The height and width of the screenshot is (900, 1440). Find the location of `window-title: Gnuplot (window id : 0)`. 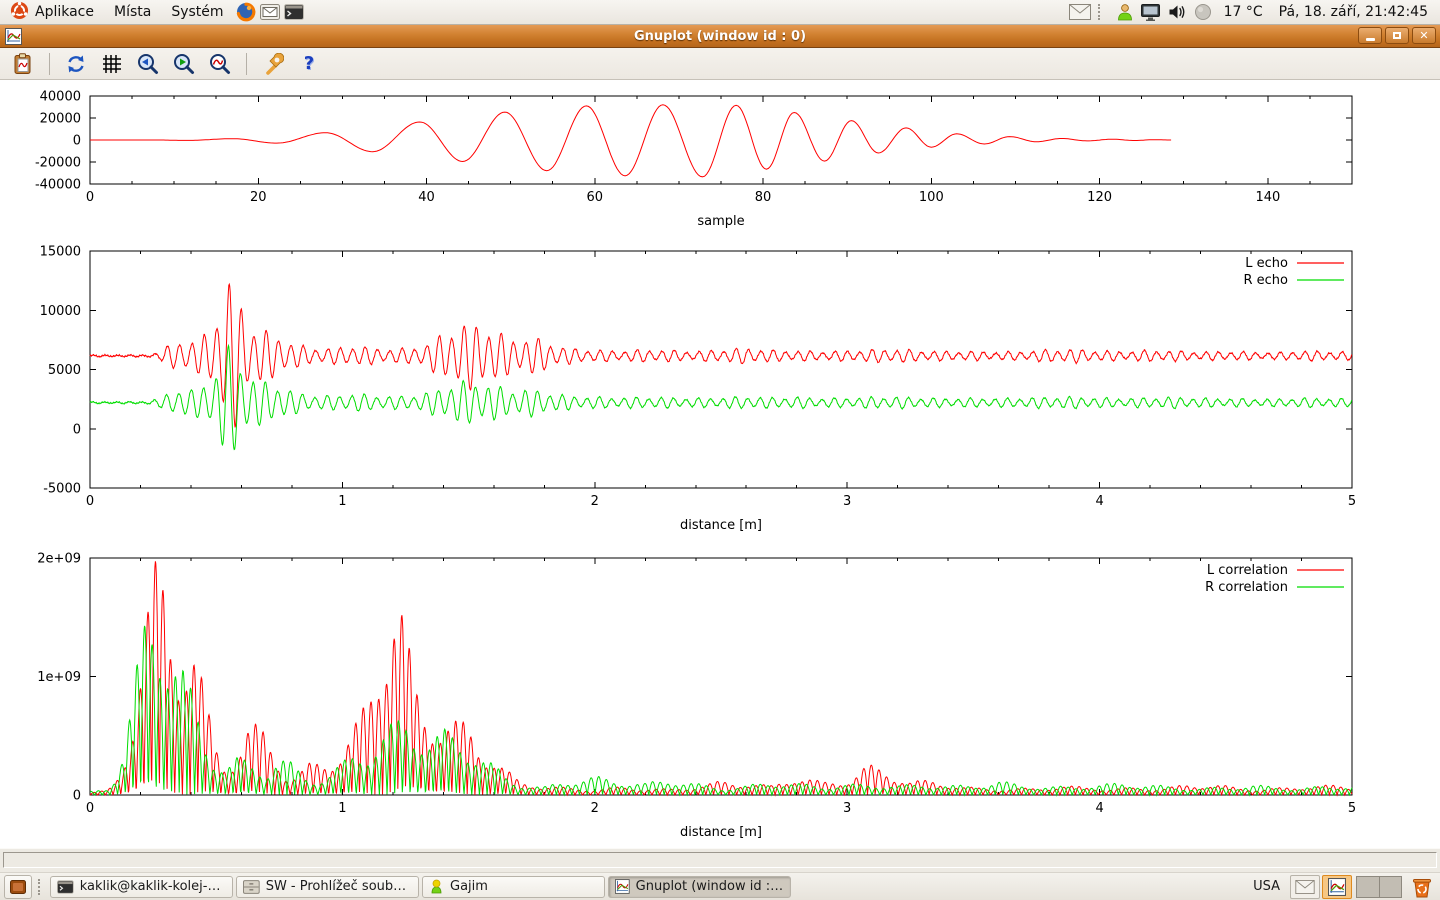

window-title: Gnuplot (window id : 0) is located at coordinates (720, 36).